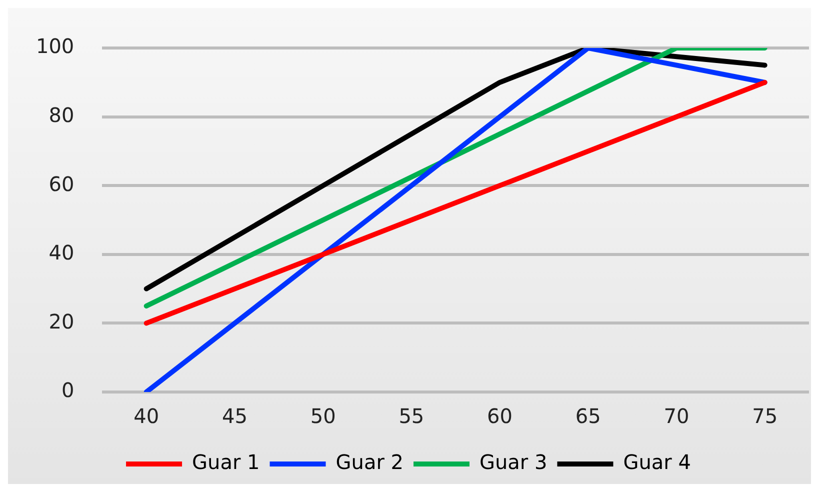 This screenshot has height=492, width=819. Describe the element at coordinates (657, 462) in the screenshot. I see `legend-label: Guar 4` at that location.